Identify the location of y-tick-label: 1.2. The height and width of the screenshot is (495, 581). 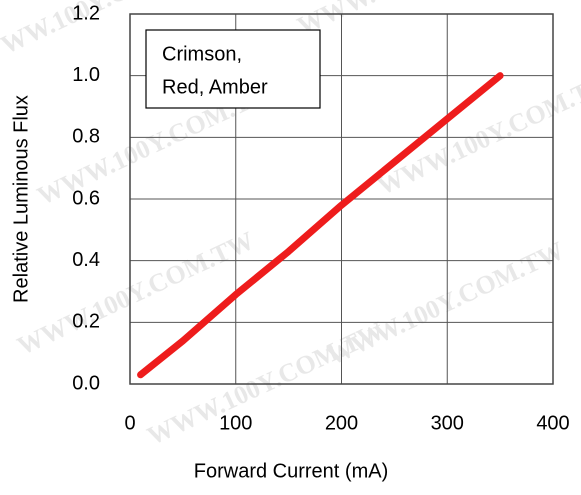
(86, 13).